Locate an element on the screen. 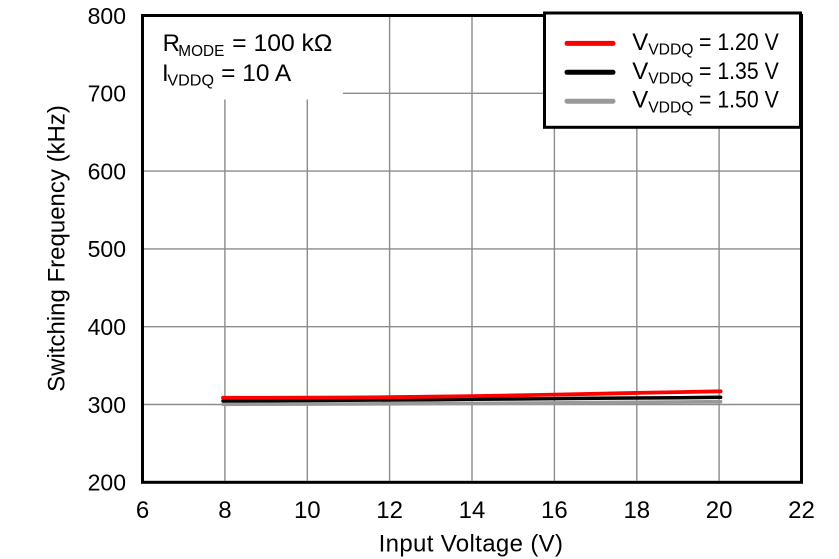 Image resolution: width=839 pixels, height=559 pixels. svg-text: Switching Frequency (kHz) is located at coordinates (57, 248).